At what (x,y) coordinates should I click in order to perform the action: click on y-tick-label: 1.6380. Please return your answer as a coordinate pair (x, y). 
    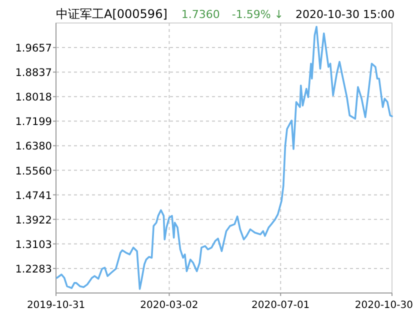
    Looking at the image, I should click on (33, 146).